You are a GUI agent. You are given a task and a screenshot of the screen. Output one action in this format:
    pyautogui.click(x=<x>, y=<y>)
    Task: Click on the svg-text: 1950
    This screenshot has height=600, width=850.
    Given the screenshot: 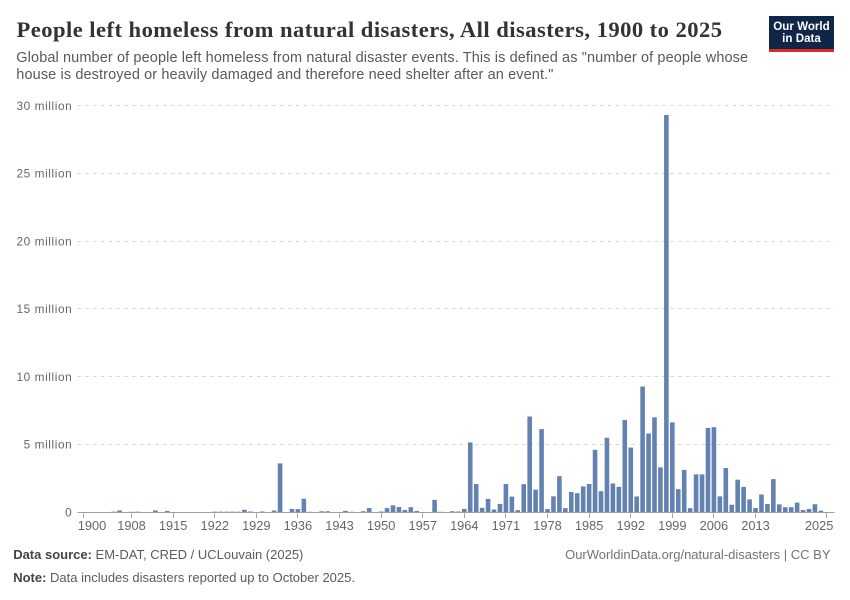 What is the action you would take?
    pyautogui.click(x=381, y=525)
    